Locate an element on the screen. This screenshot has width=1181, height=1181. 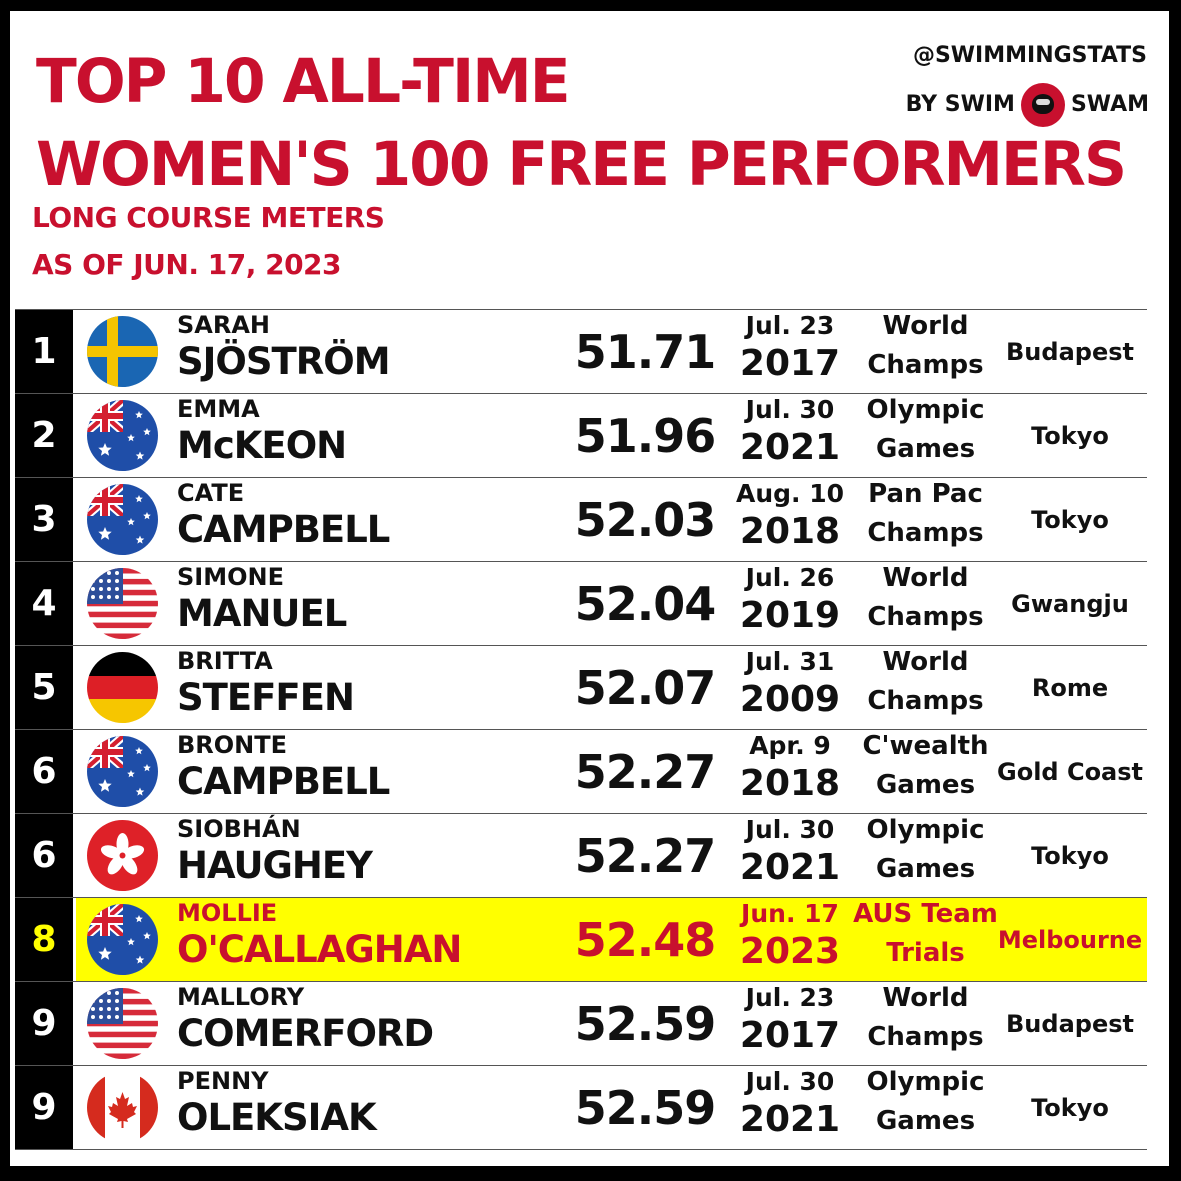
first-name: MALLORY is located at coordinates (241, 997).